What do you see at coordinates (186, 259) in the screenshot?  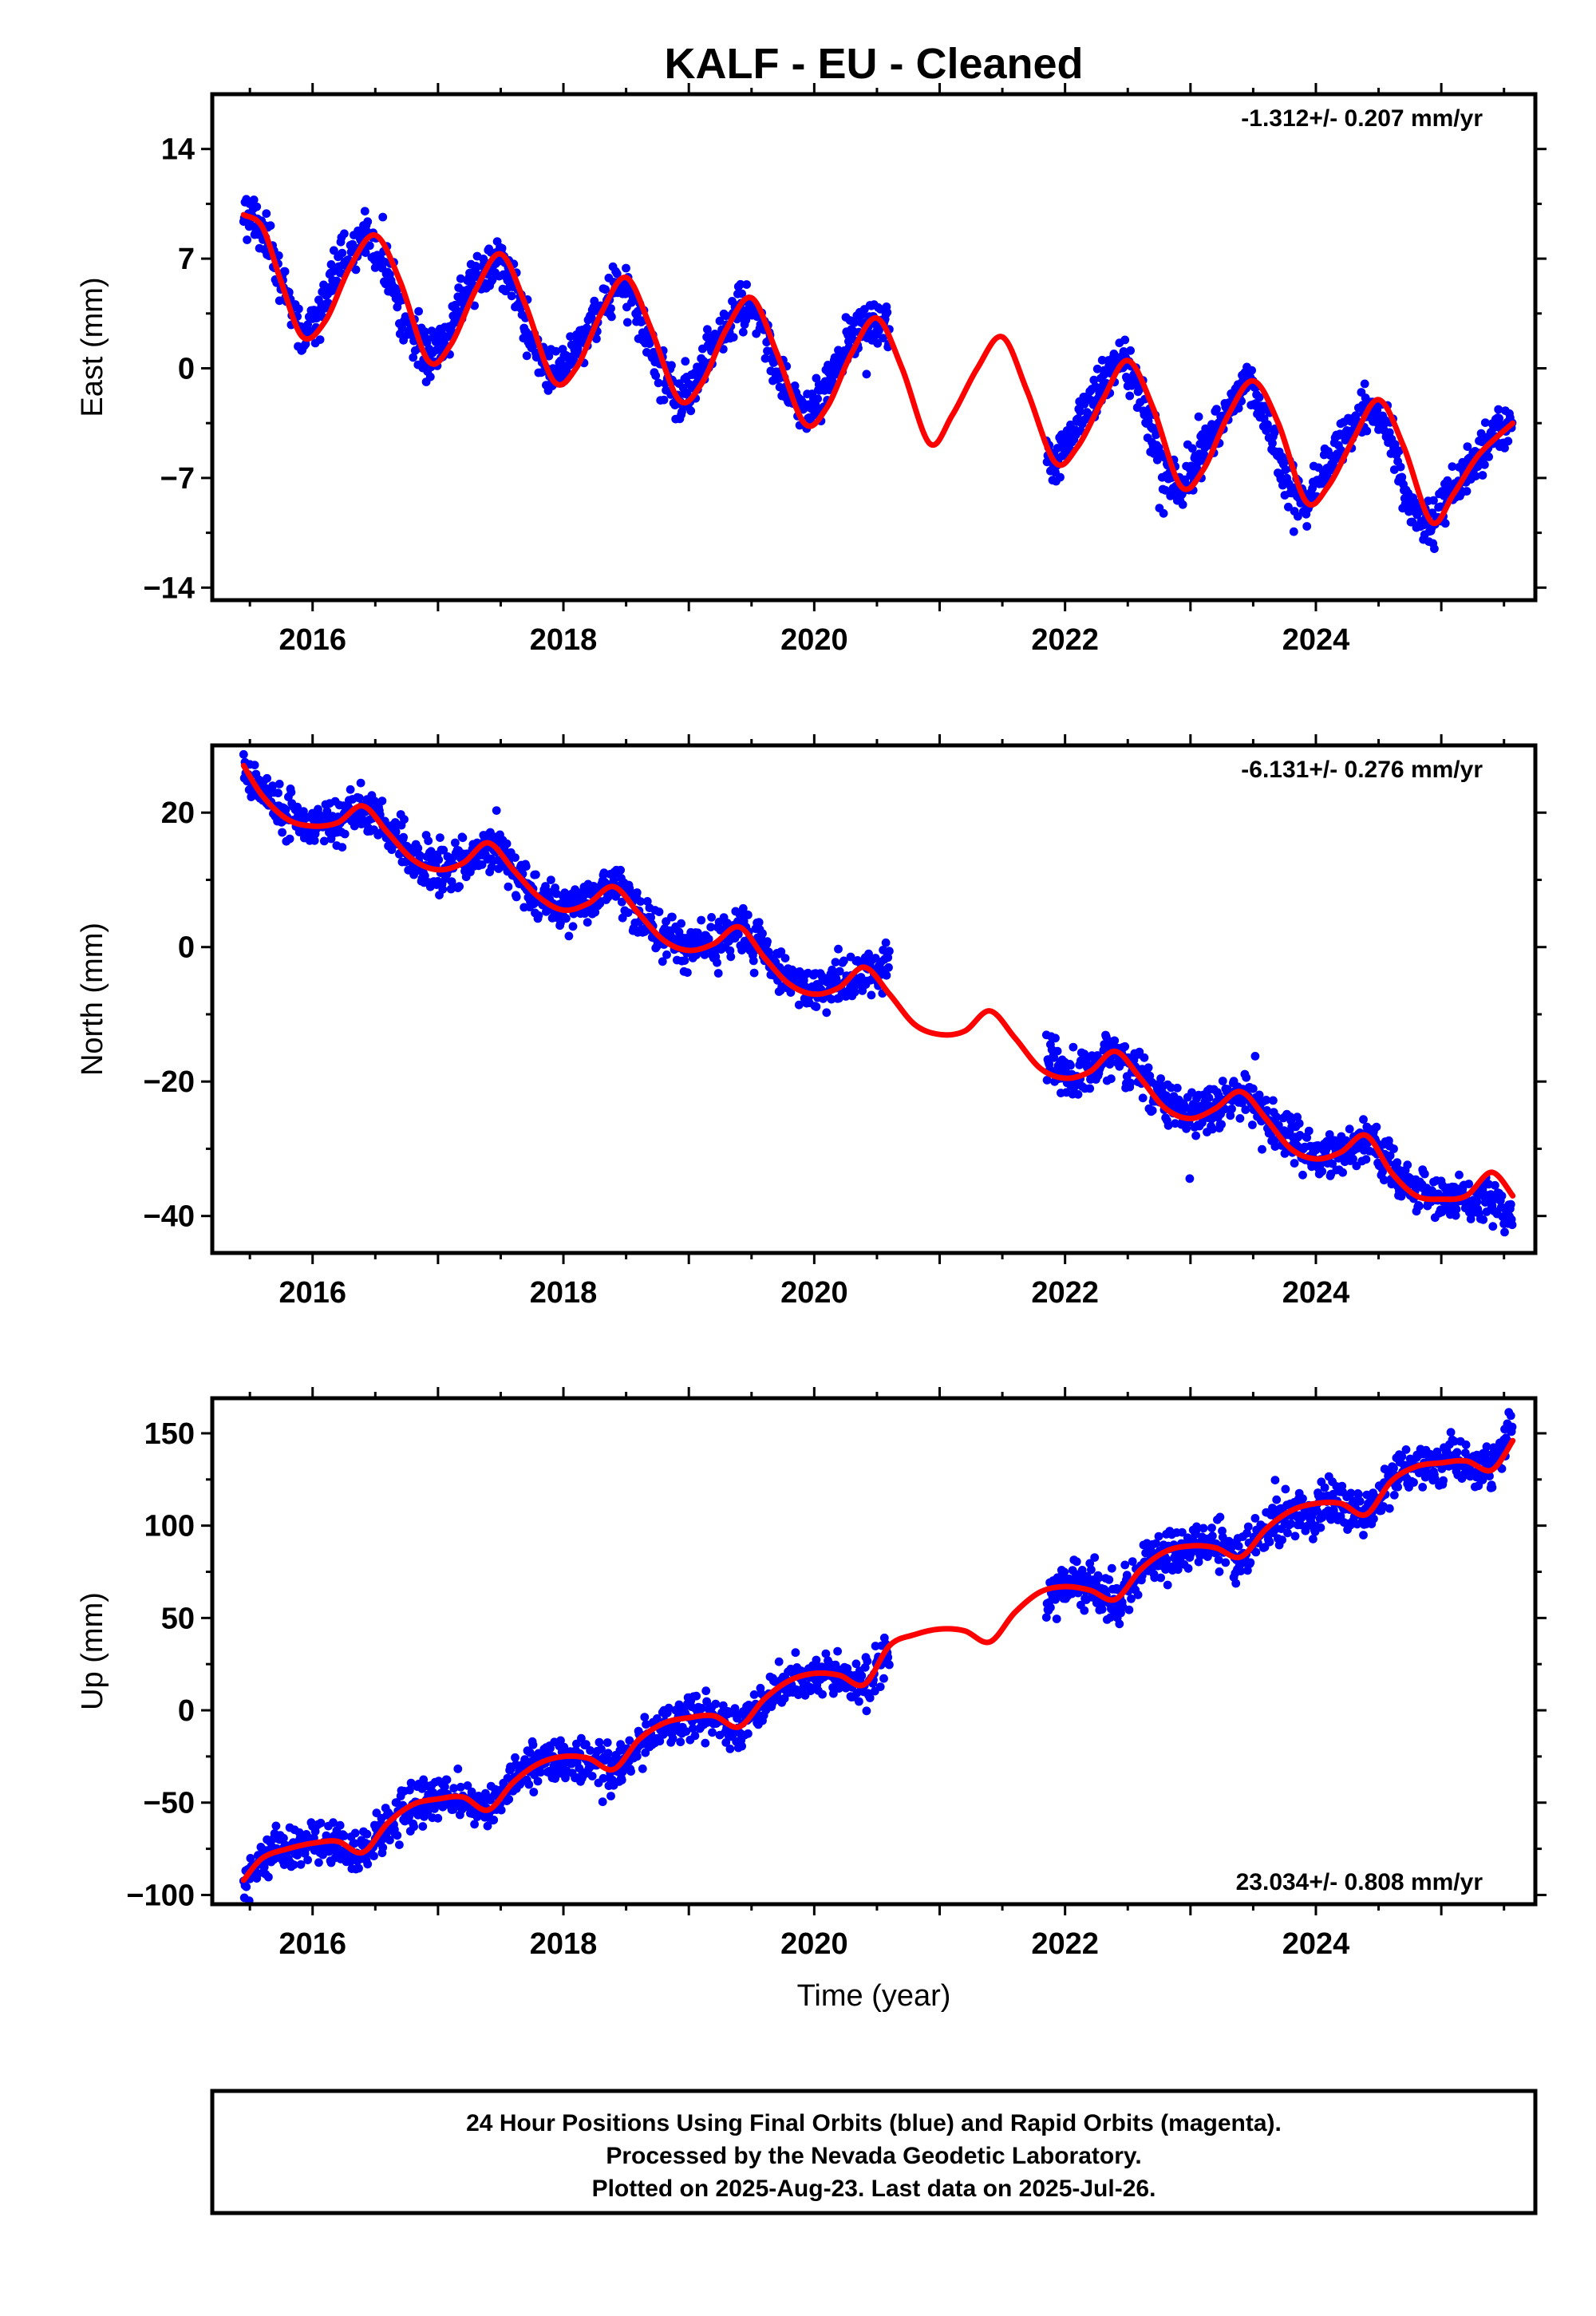 I see `east-y-tick-label: 7` at bounding box center [186, 259].